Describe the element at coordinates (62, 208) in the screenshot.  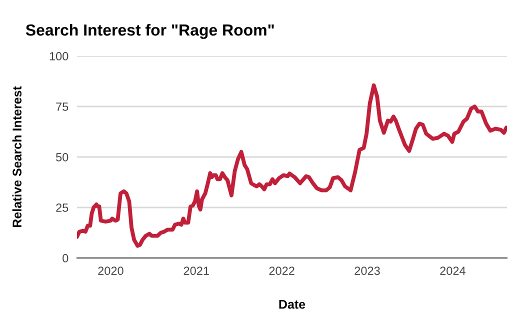
I see `y-tick-label: 25` at that location.